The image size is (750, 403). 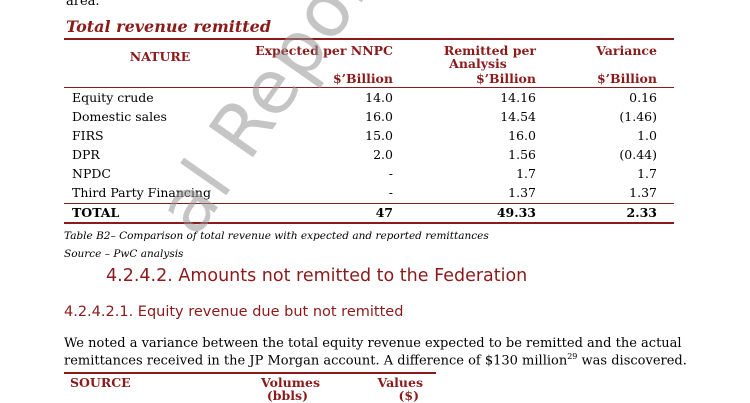 What do you see at coordinates (379, 97) in the screenshot?
I see `row-expected: 14.0` at bounding box center [379, 97].